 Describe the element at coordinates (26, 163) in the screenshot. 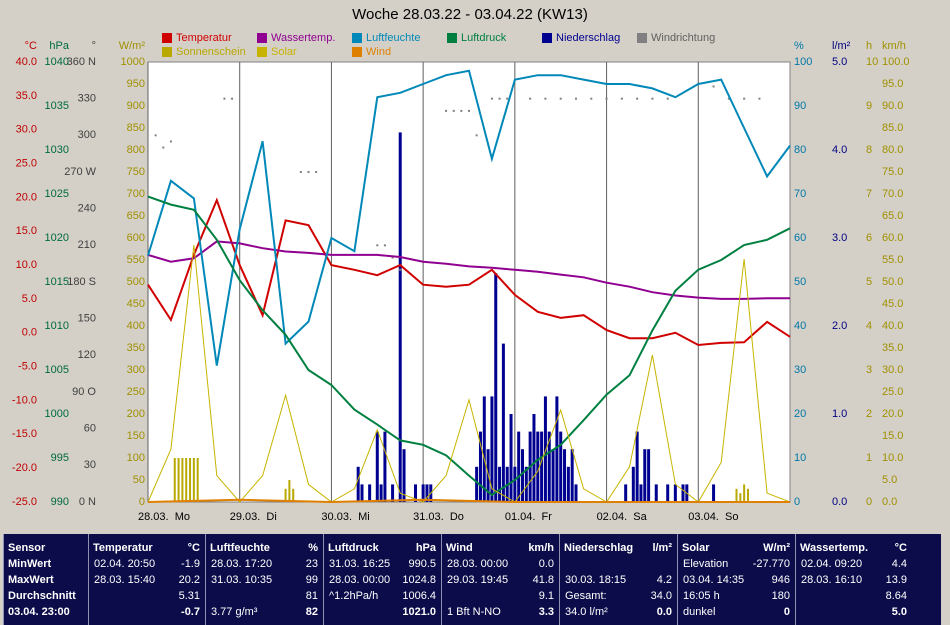

I see `y-tick-label: 25.0` at that location.